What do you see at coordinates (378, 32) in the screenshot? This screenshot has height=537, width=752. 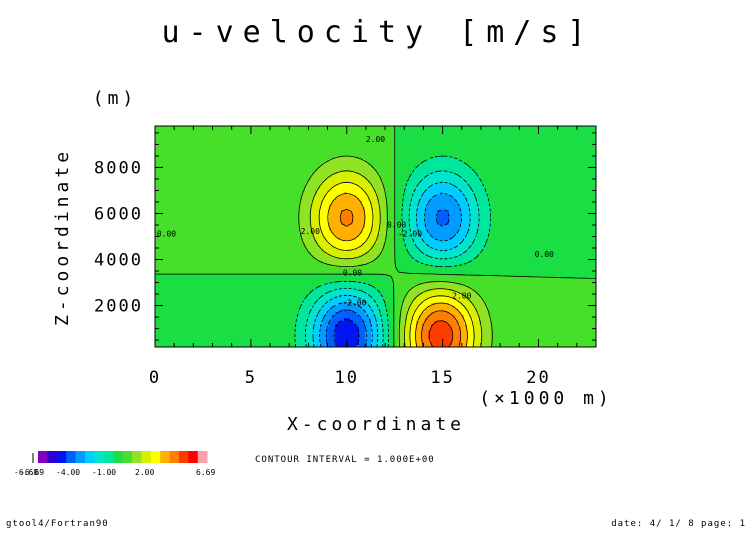 I see `chart-title: u-velocity [m/s]` at bounding box center [378, 32].